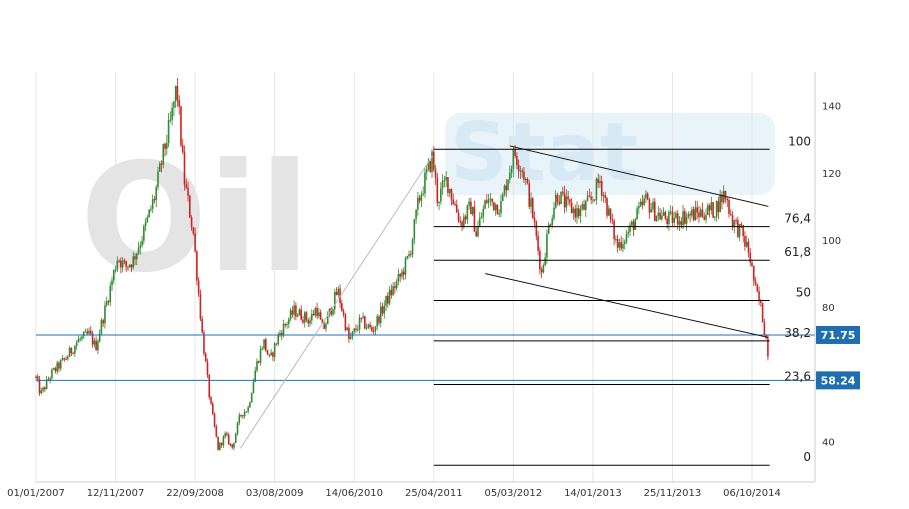  Describe the element at coordinates (838, 335) in the screenshot. I see `price-tag-label-0: 71.75` at that location.